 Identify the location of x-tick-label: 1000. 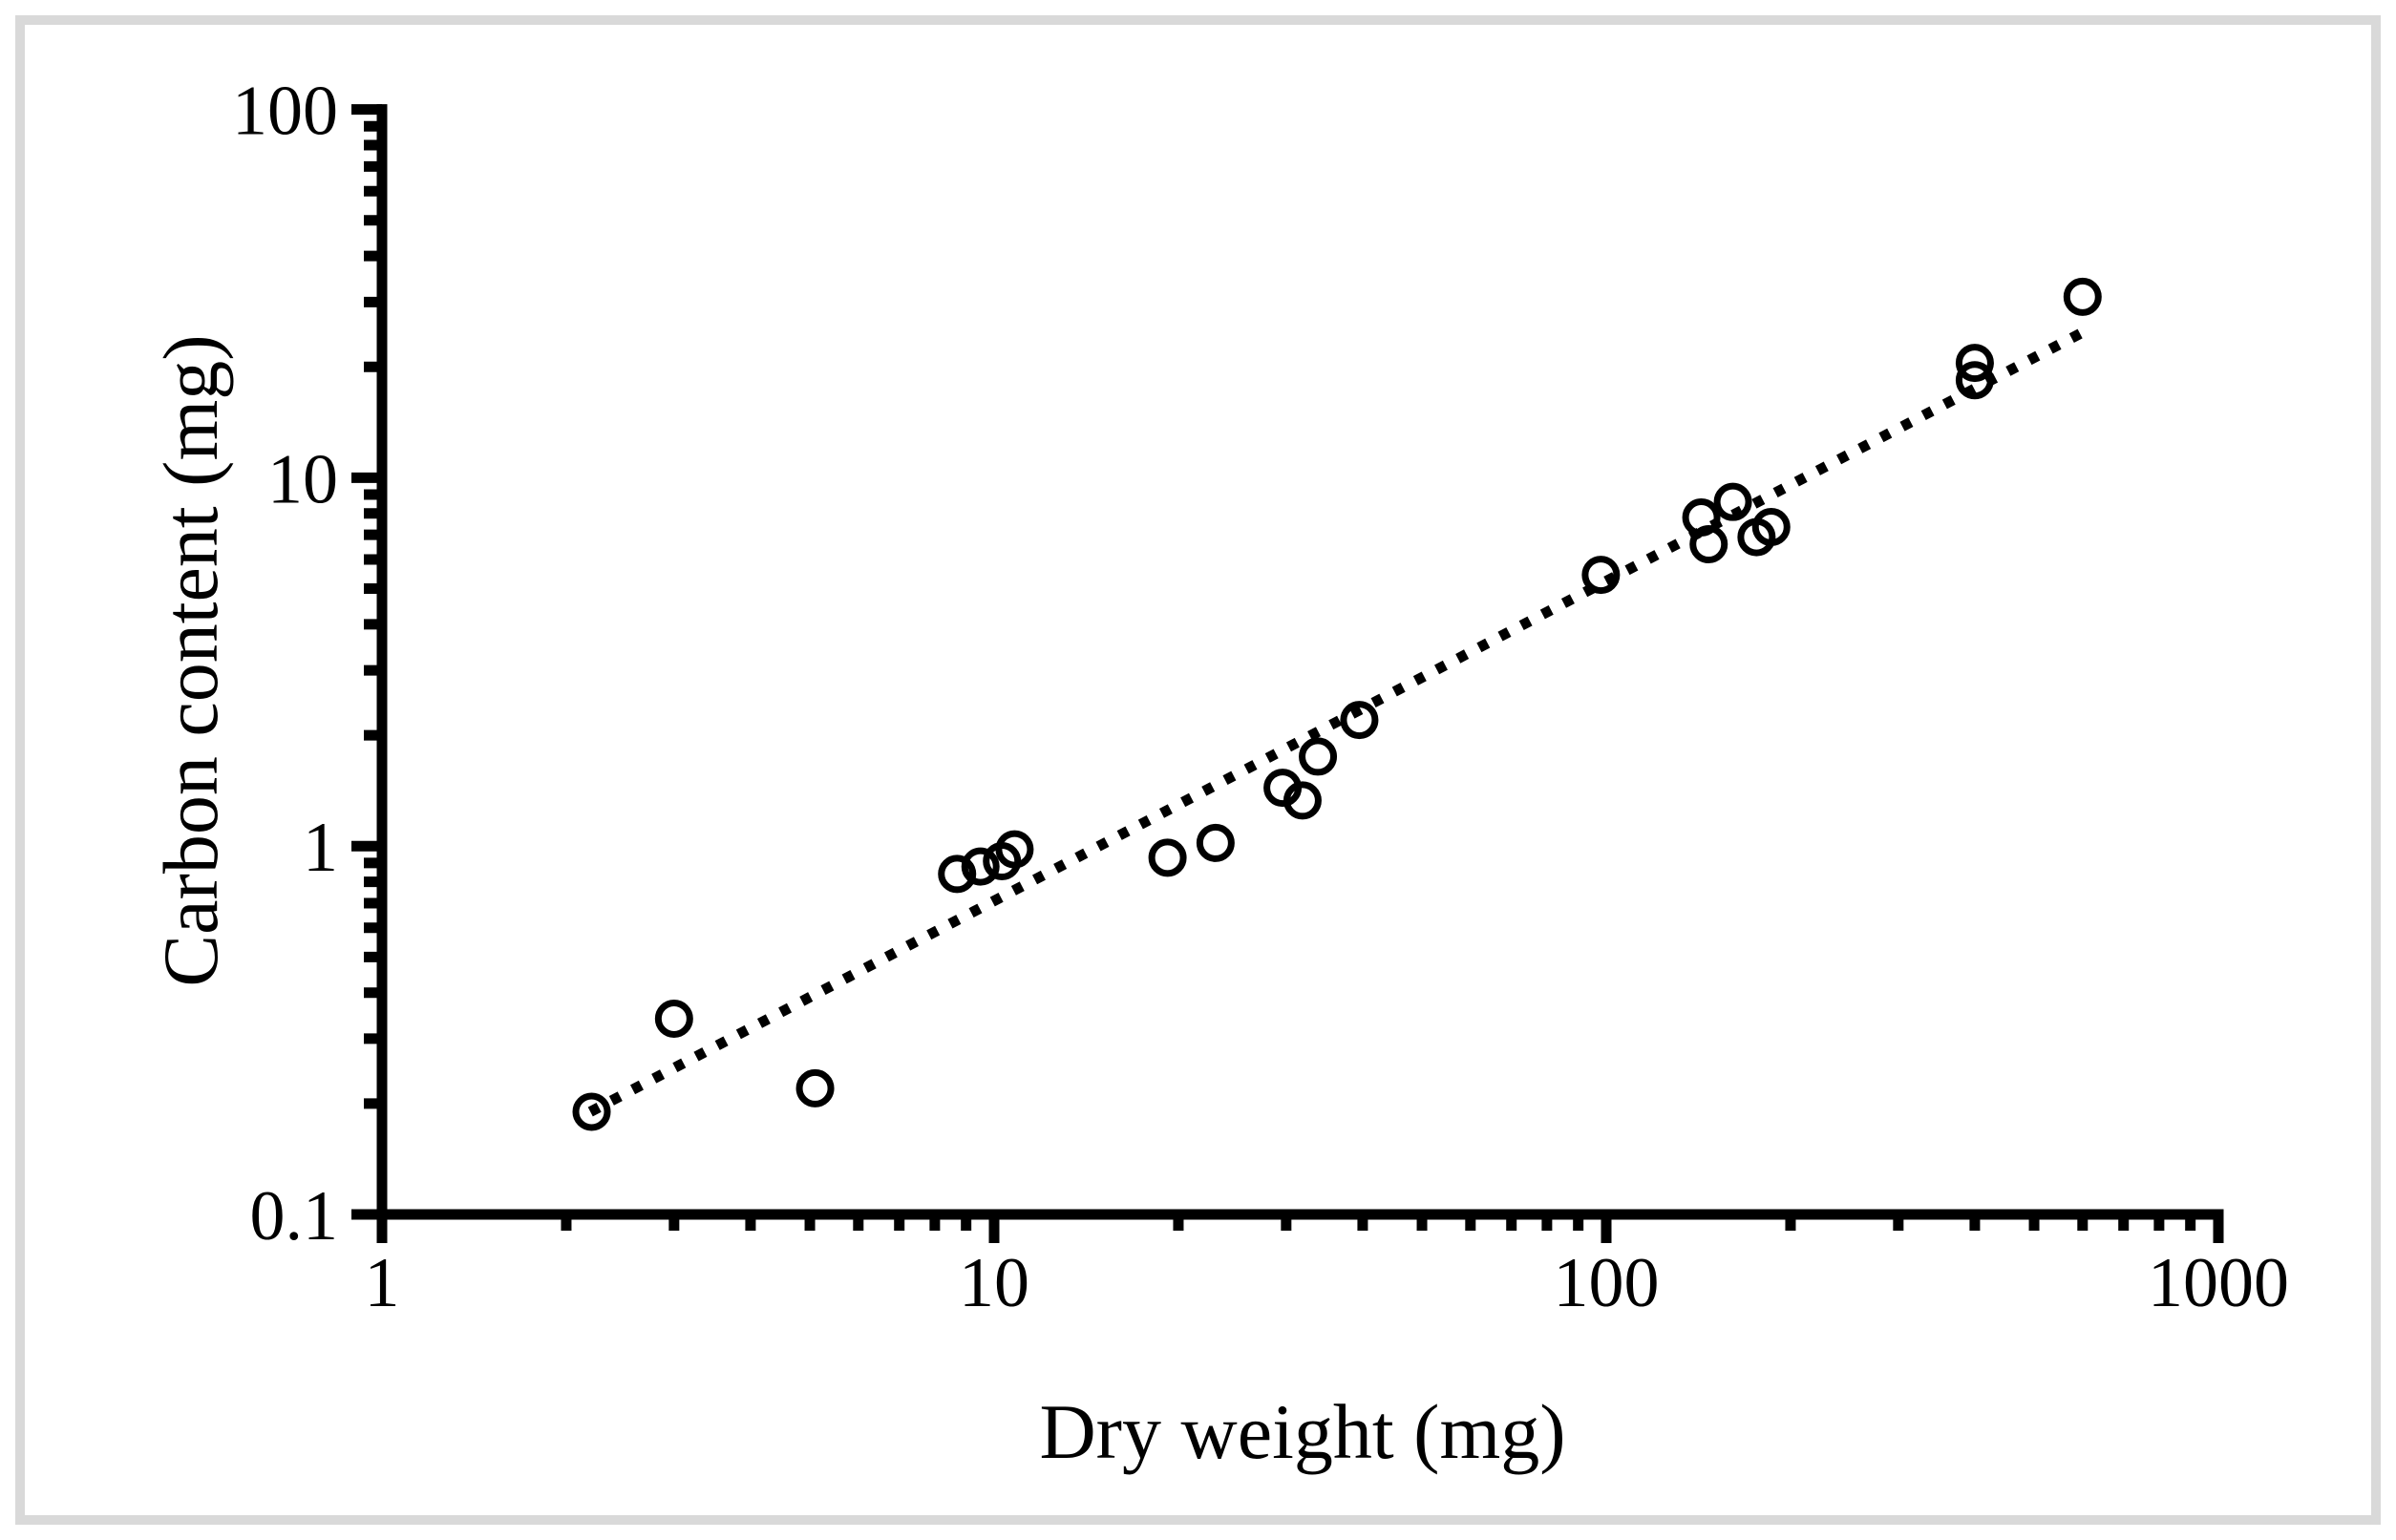
(2218, 1283).